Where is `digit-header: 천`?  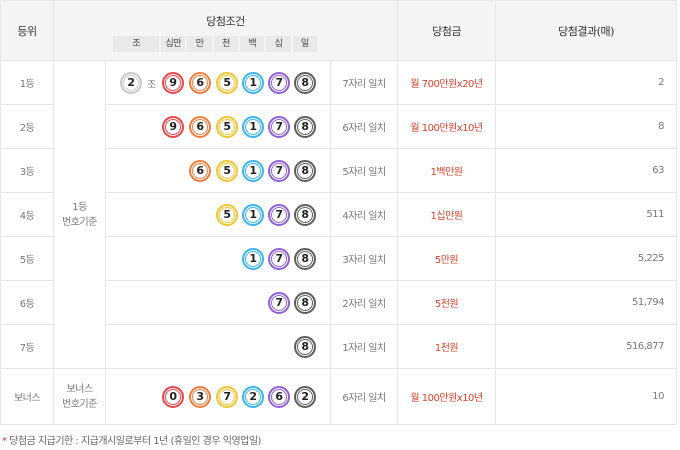
digit-header: 천 is located at coordinates (226, 44).